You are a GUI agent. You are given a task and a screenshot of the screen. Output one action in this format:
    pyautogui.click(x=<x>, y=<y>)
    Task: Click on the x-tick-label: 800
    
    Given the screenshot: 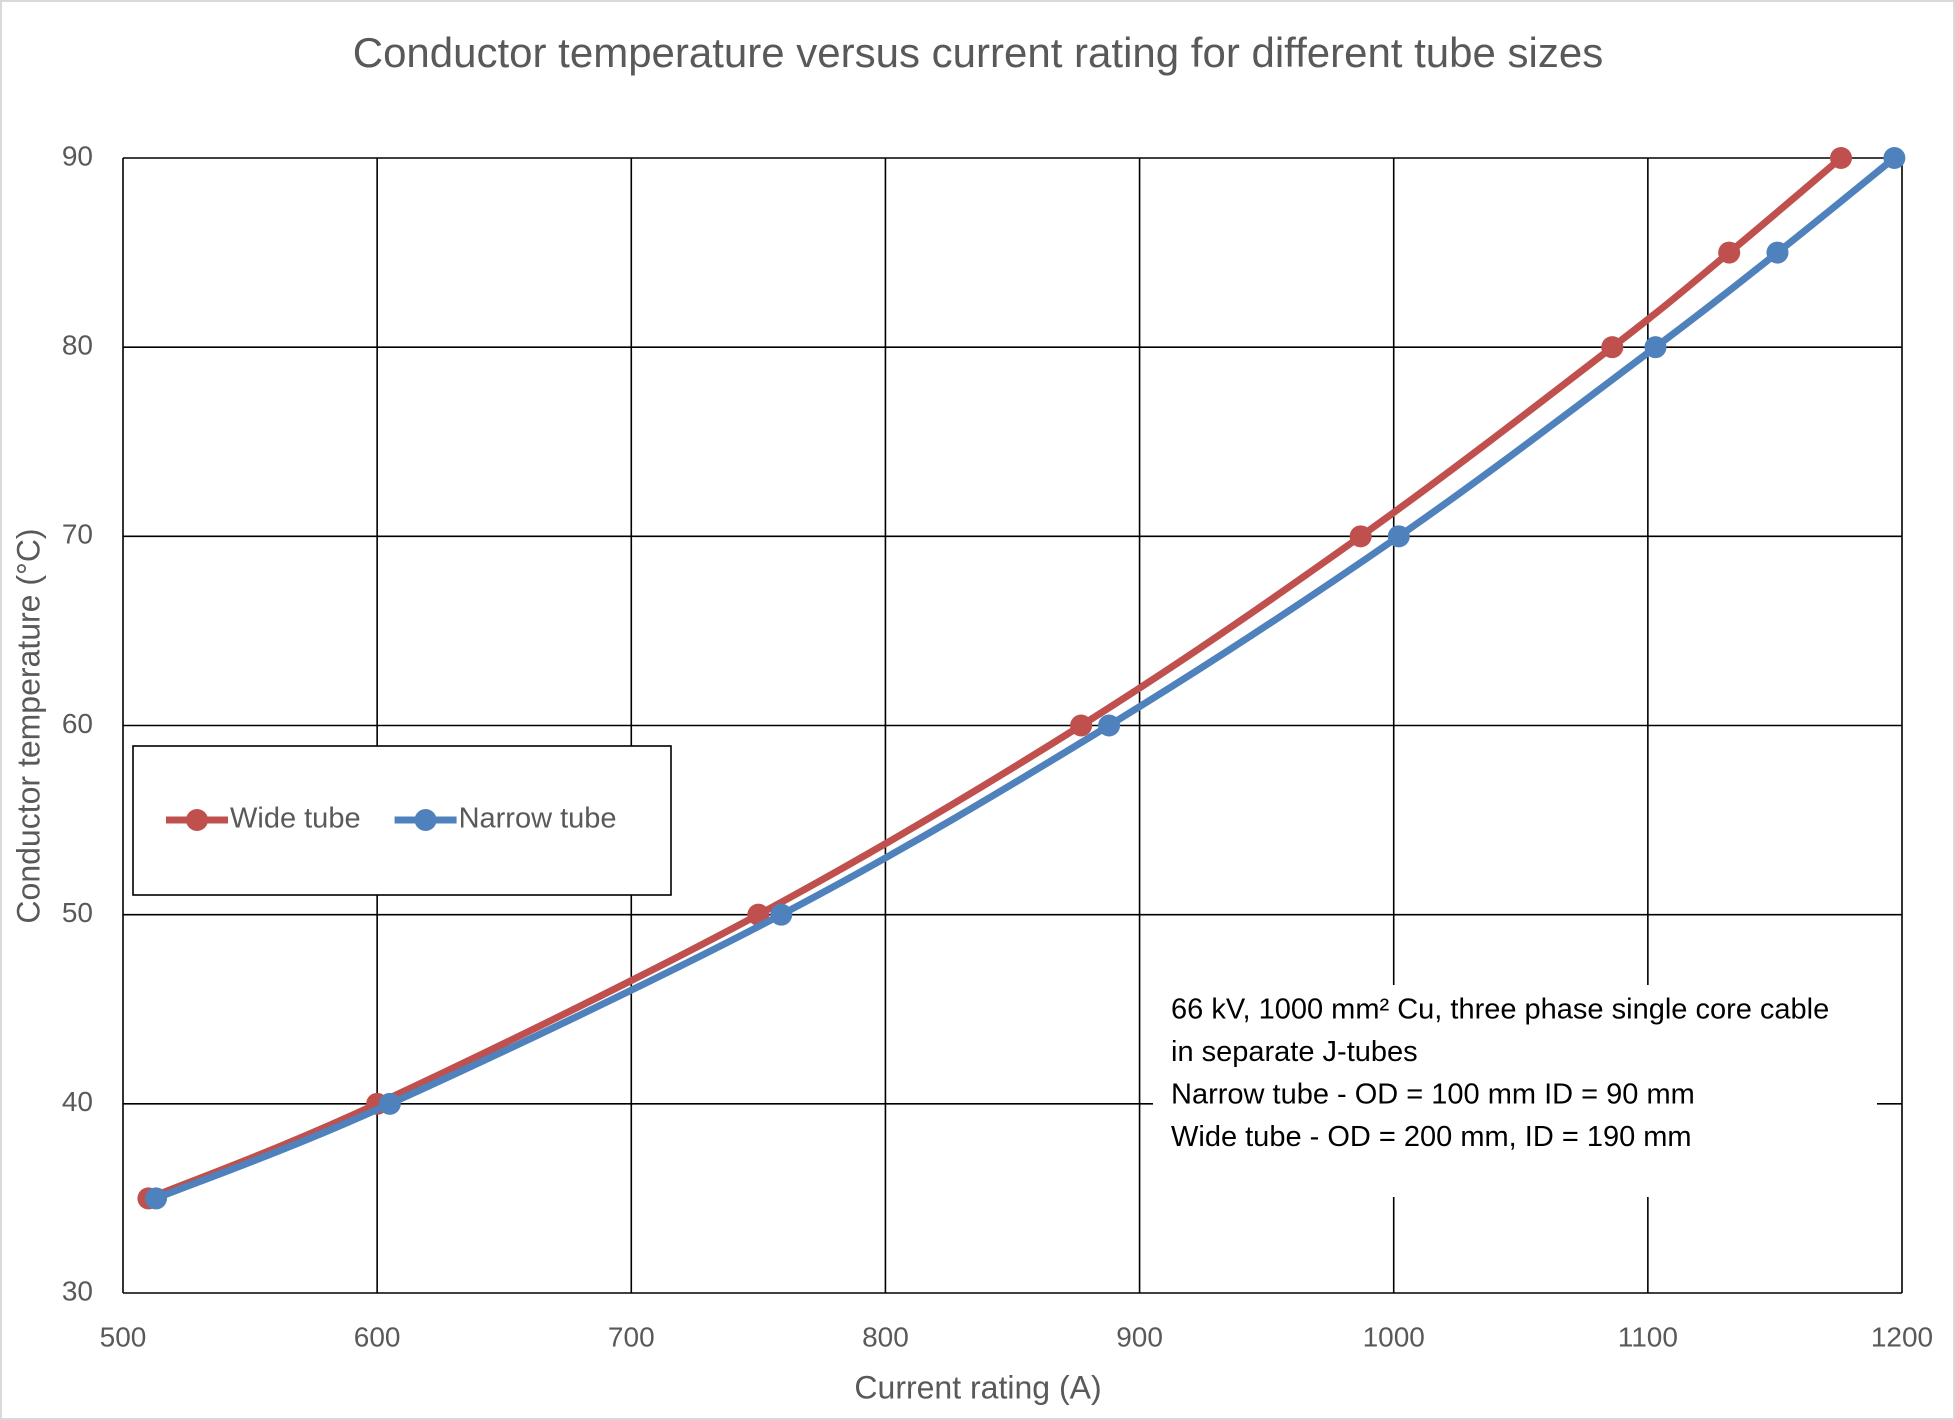 What is the action you would take?
    pyautogui.click(x=885, y=1336)
    